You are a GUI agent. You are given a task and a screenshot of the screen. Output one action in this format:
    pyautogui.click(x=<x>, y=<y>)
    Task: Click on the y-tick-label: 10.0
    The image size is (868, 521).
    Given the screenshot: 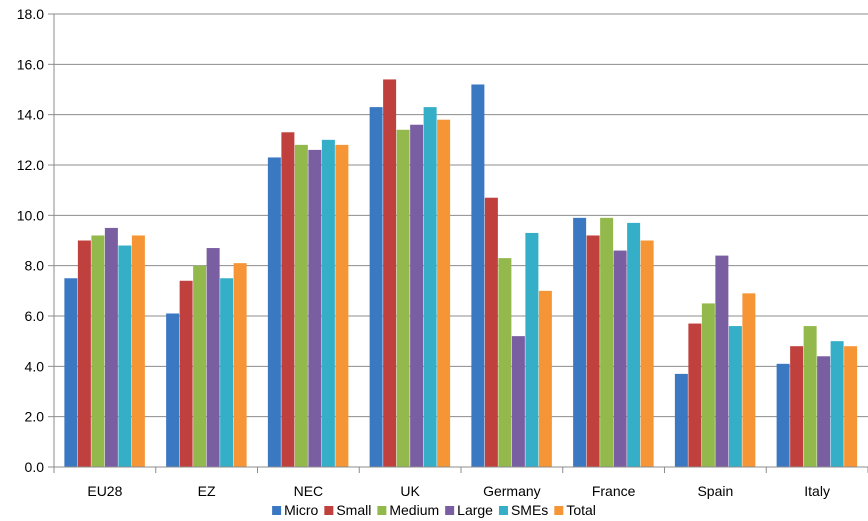 What is the action you would take?
    pyautogui.click(x=30, y=215)
    